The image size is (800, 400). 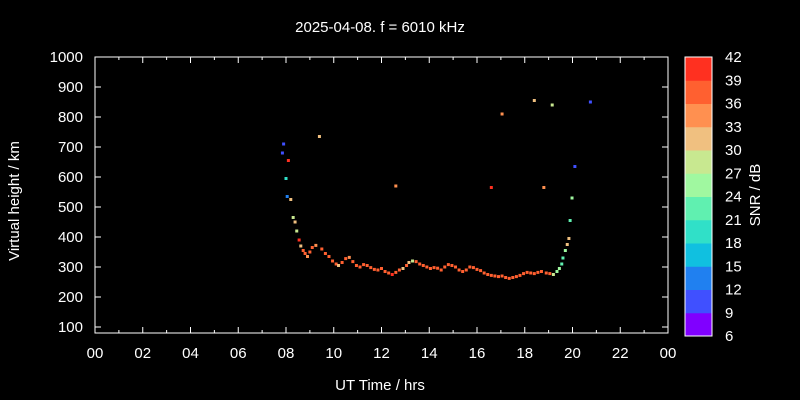 What do you see at coordinates (729, 336) in the screenshot?
I see `colorbar-tick-label: 6` at bounding box center [729, 336].